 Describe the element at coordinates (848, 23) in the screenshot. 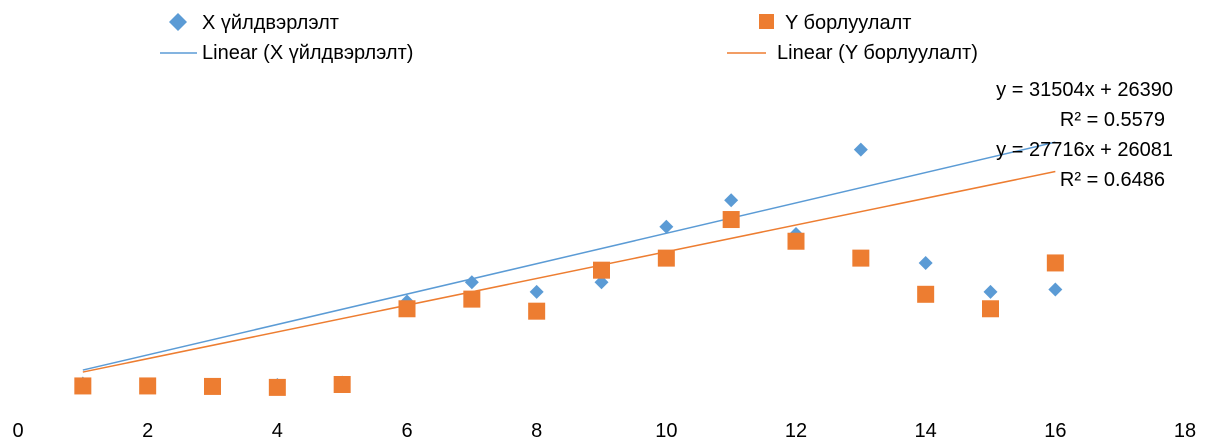

I see `legend-label-y-sales: Y борлуулалт` at that location.